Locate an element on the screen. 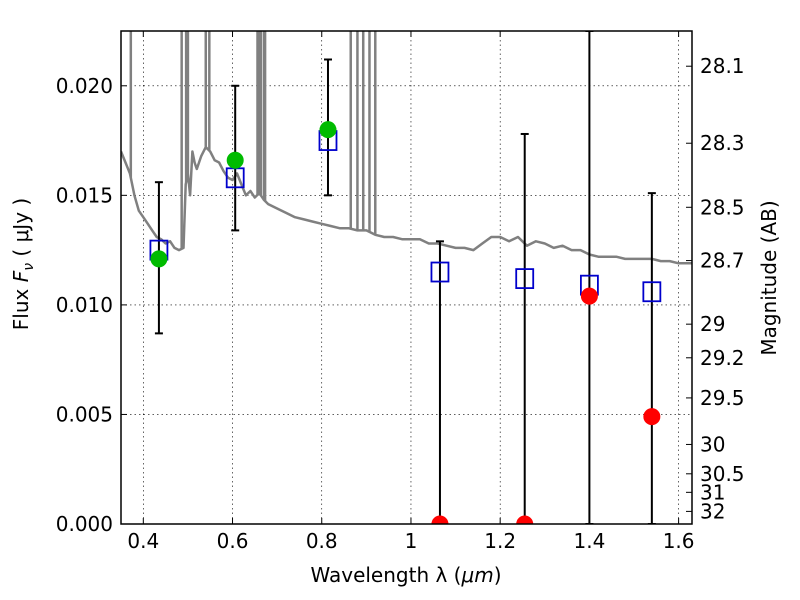  y-tick-label: 0.015 is located at coordinates (84, 195).